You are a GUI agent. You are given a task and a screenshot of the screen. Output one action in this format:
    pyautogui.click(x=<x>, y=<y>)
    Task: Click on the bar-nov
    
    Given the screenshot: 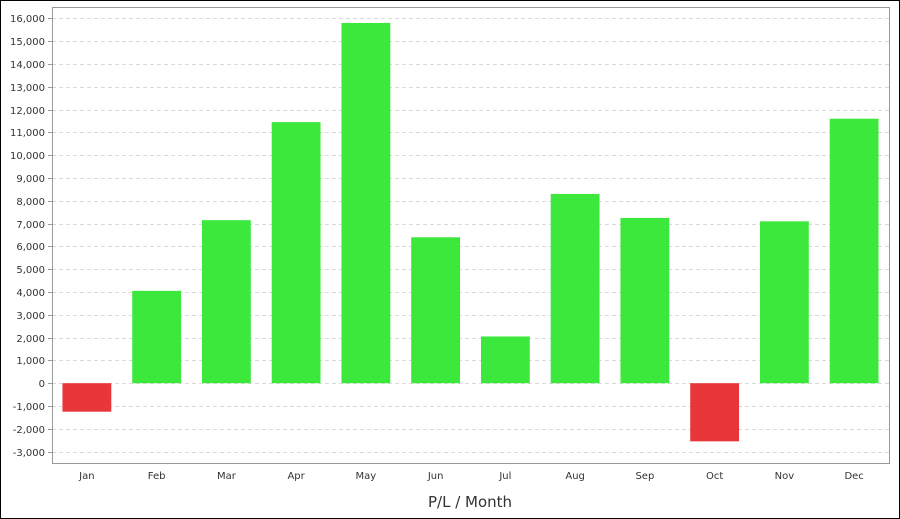 What is the action you would take?
    pyautogui.click(x=784, y=302)
    